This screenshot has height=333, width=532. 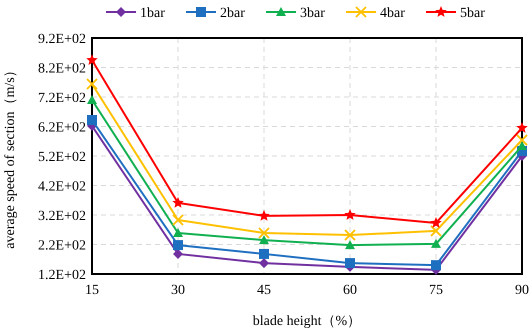 I want to click on x-tick-label: 90, so click(x=522, y=290).